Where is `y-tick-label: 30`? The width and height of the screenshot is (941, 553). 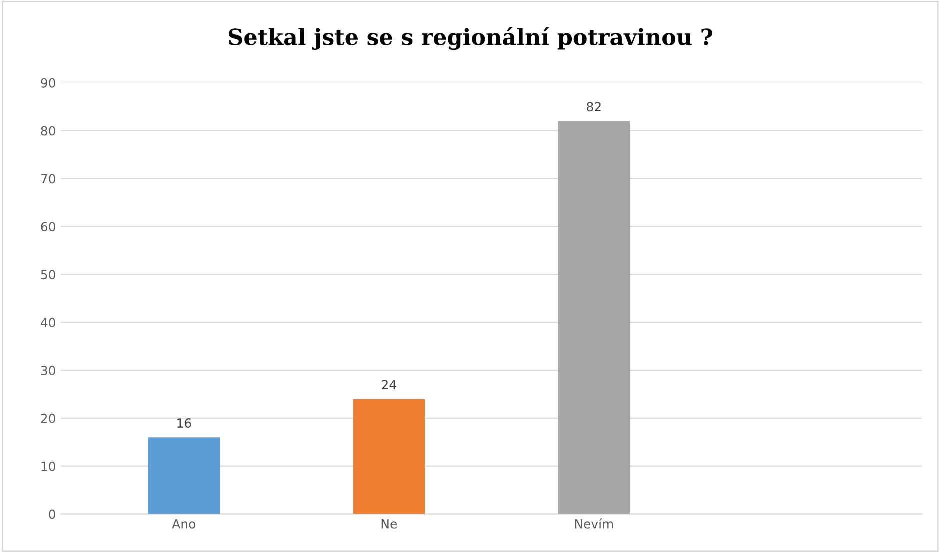
y-tick-label: 30 is located at coordinates (48, 371).